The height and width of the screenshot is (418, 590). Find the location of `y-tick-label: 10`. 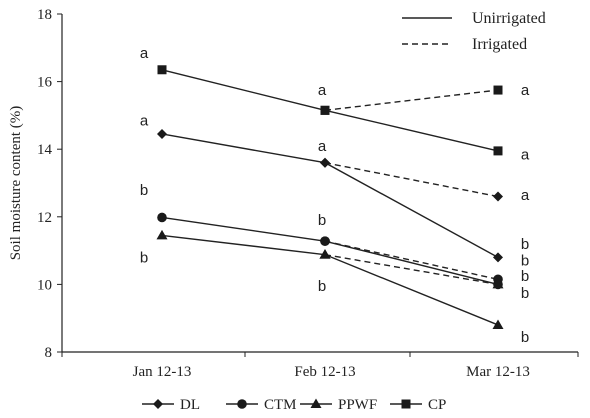

y-tick-label: 10 is located at coordinates (44, 285).